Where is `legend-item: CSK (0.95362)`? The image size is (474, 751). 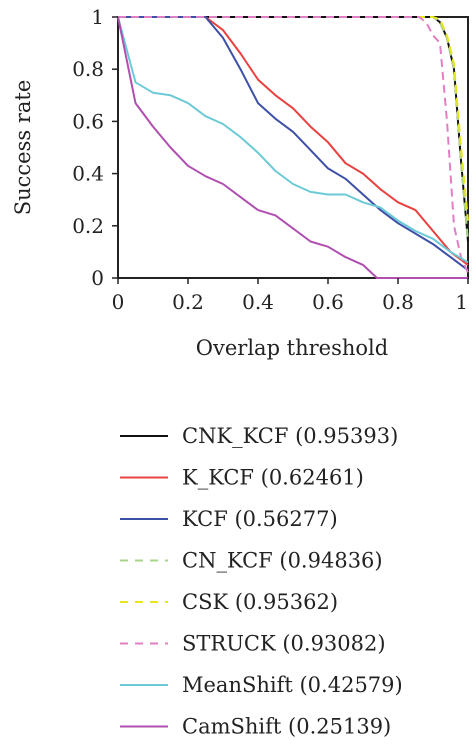
legend-item: CSK (0.95362) is located at coordinates (229, 602).